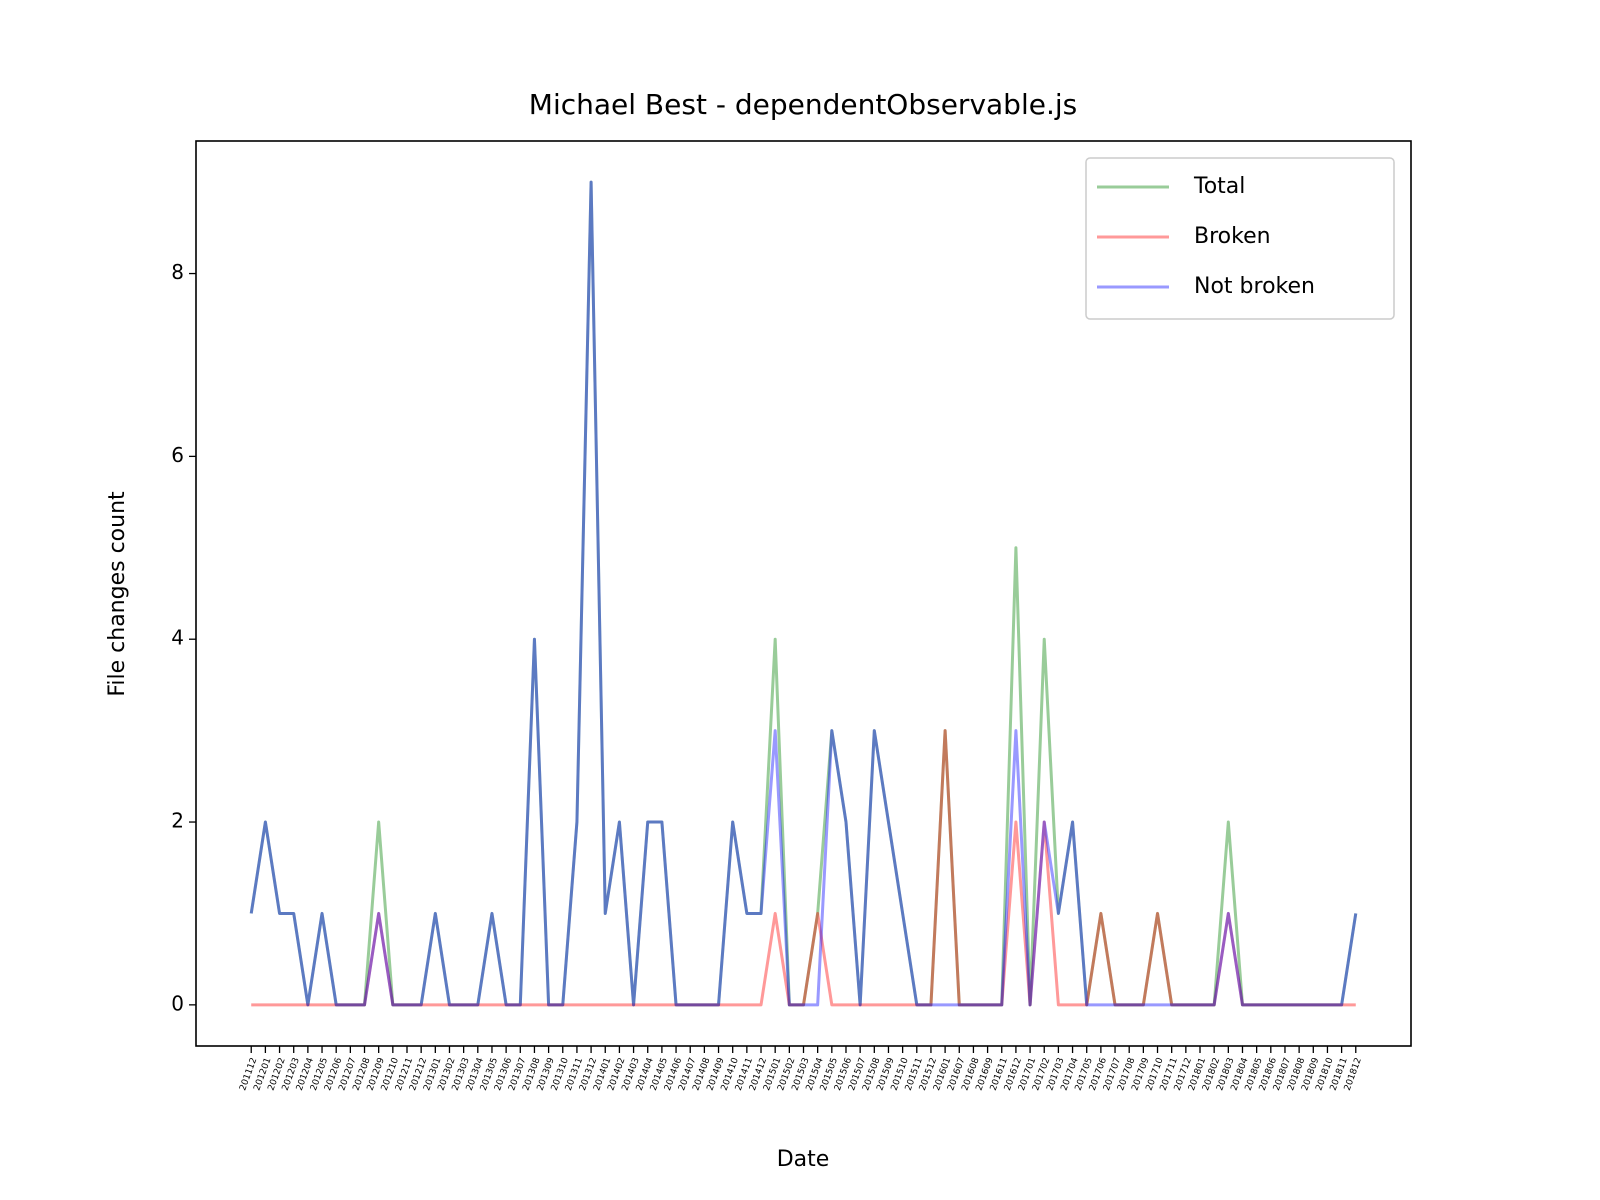  What do you see at coordinates (177, 455) in the screenshot?
I see `y-tick-label: 6` at bounding box center [177, 455].